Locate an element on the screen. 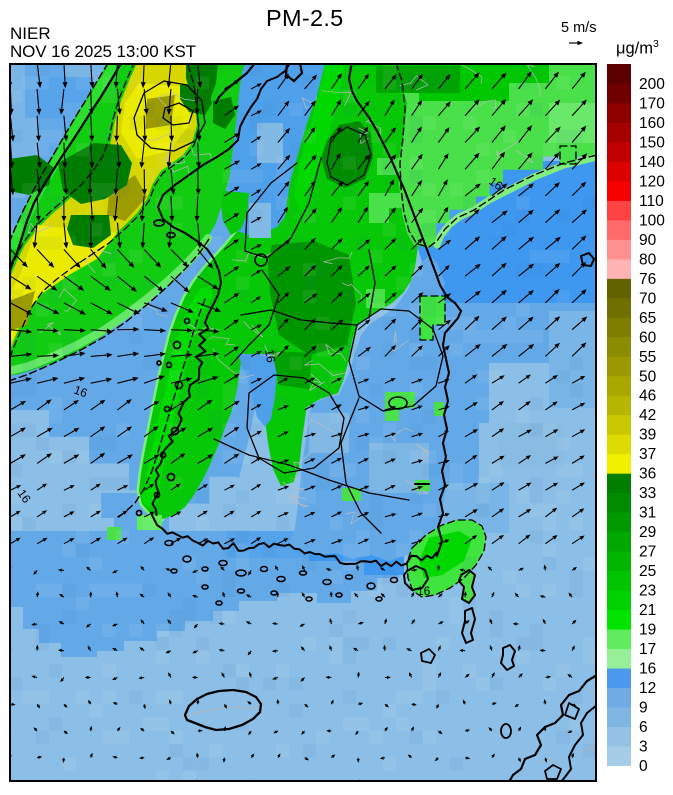 Image resolution: width=673 pixels, height=795 pixels. svg-text: 140 is located at coordinates (652, 161).